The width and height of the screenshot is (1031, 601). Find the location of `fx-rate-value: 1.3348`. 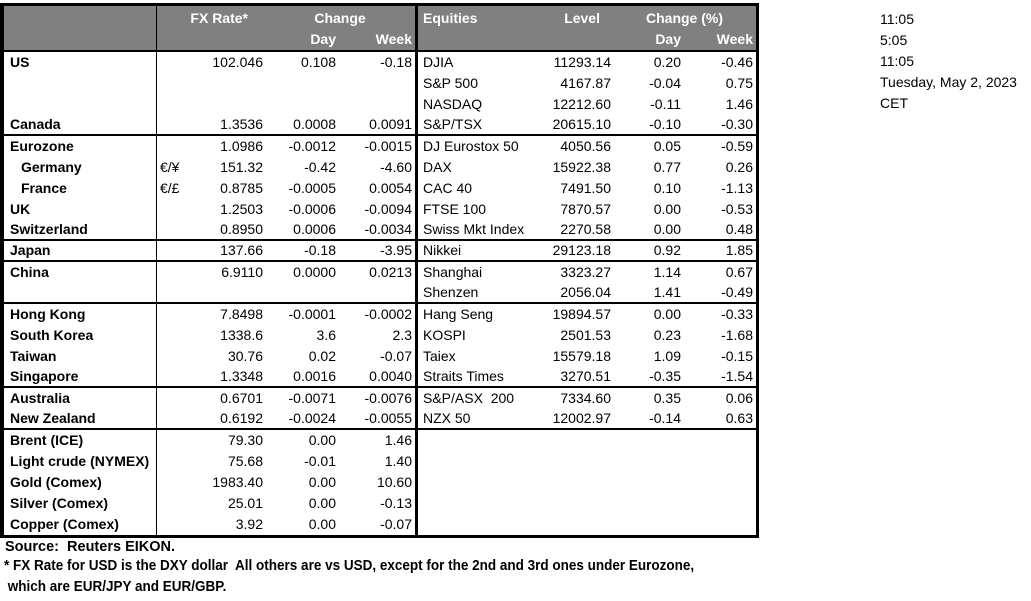

fx-rate-value: 1.3348 is located at coordinates (241, 376).